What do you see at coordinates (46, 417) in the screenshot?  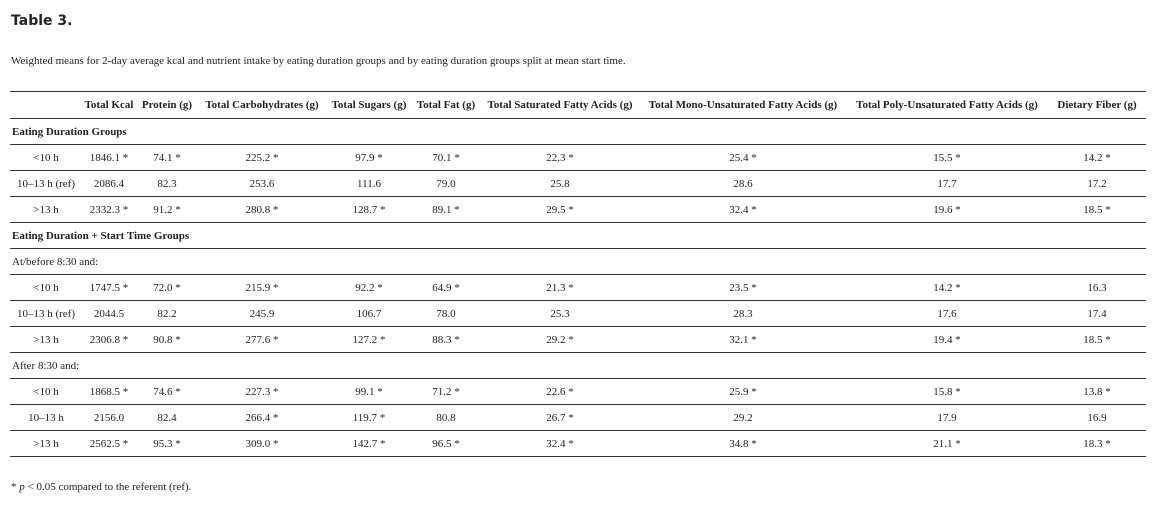 I see `row-label: 10–13 h` at bounding box center [46, 417].